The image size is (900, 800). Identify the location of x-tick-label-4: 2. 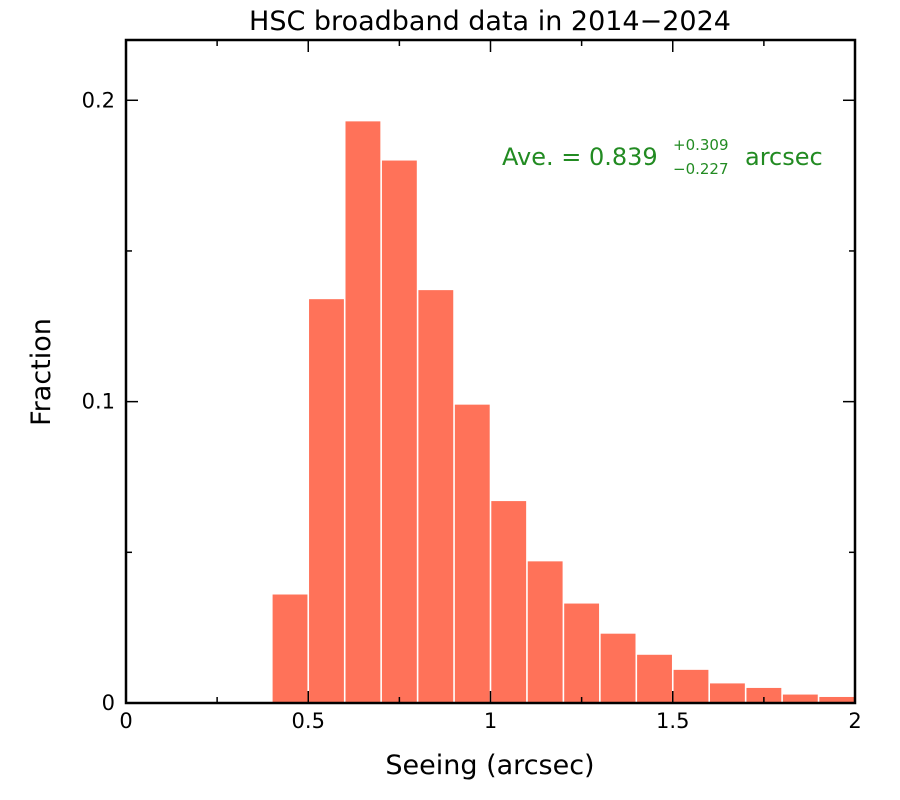
(854, 721).